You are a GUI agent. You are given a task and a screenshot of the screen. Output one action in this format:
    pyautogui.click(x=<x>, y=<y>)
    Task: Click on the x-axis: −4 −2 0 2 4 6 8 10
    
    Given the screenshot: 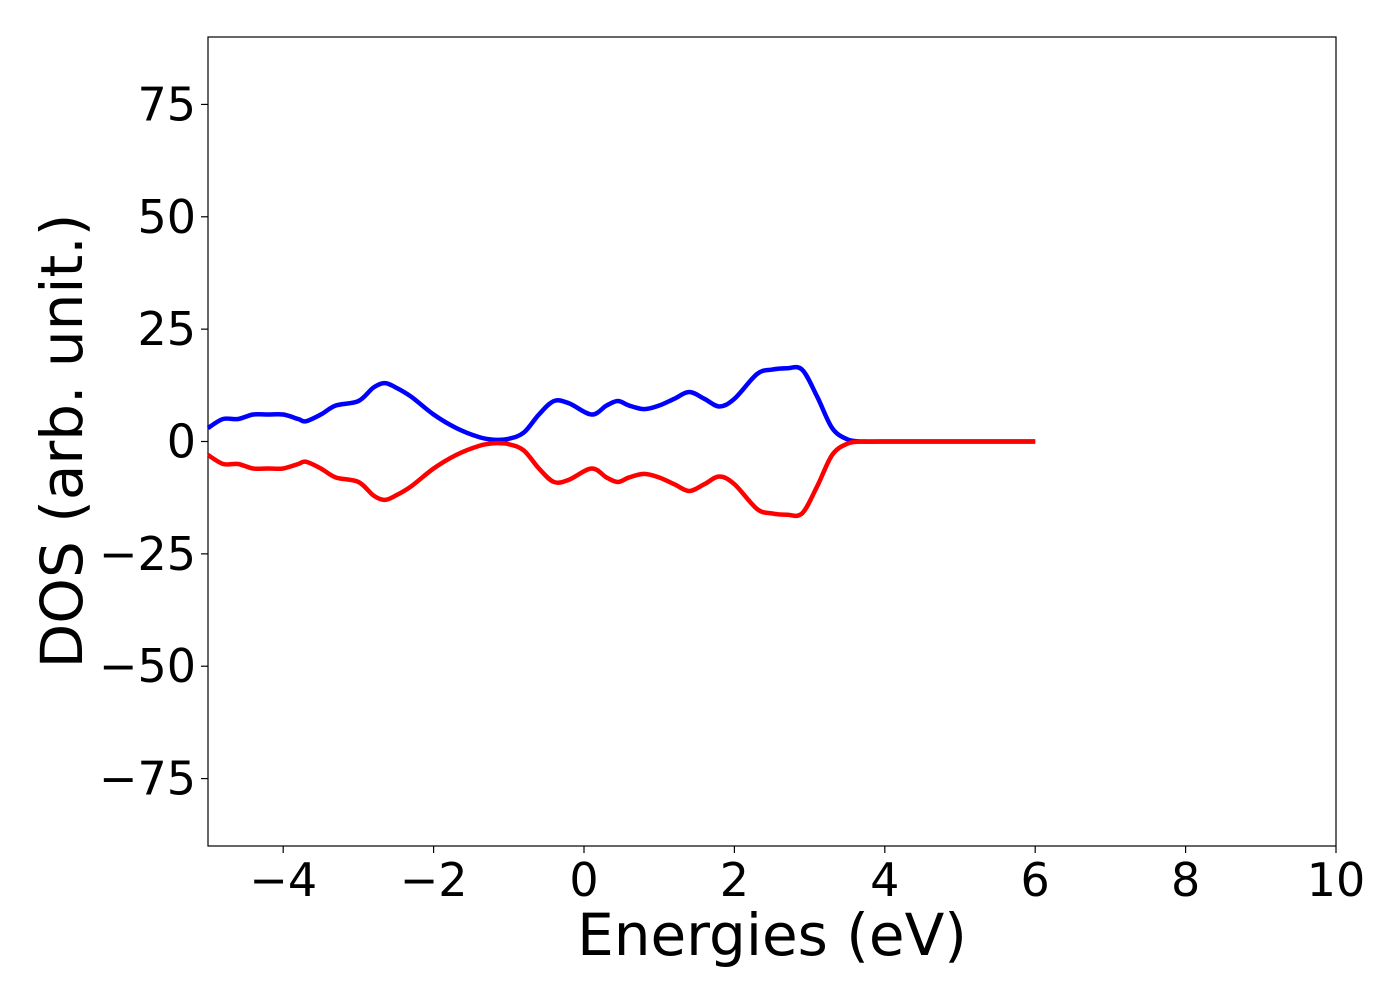 What is the action you would take?
    pyautogui.click(x=807, y=876)
    